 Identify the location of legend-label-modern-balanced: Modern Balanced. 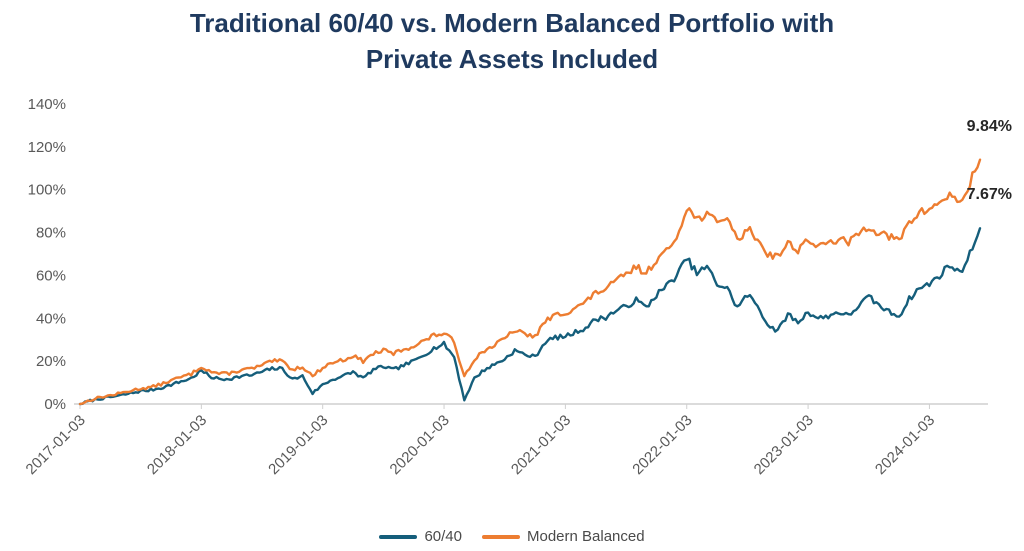
(585, 536).